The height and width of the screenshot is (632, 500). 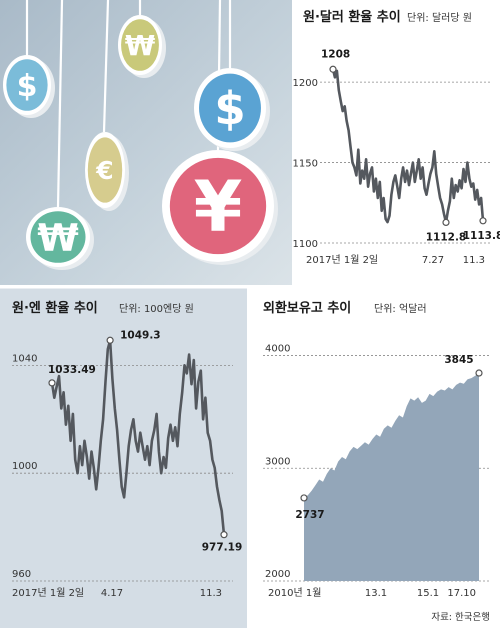 What do you see at coordinates (391, 477) in the screenshot?
I see `reserve-area` at bounding box center [391, 477].